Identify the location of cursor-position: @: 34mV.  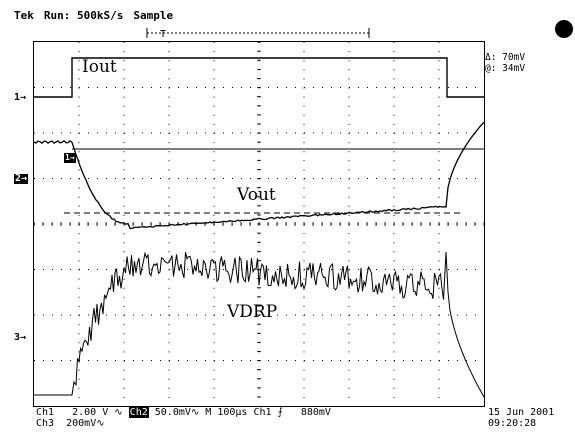
(505, 68).